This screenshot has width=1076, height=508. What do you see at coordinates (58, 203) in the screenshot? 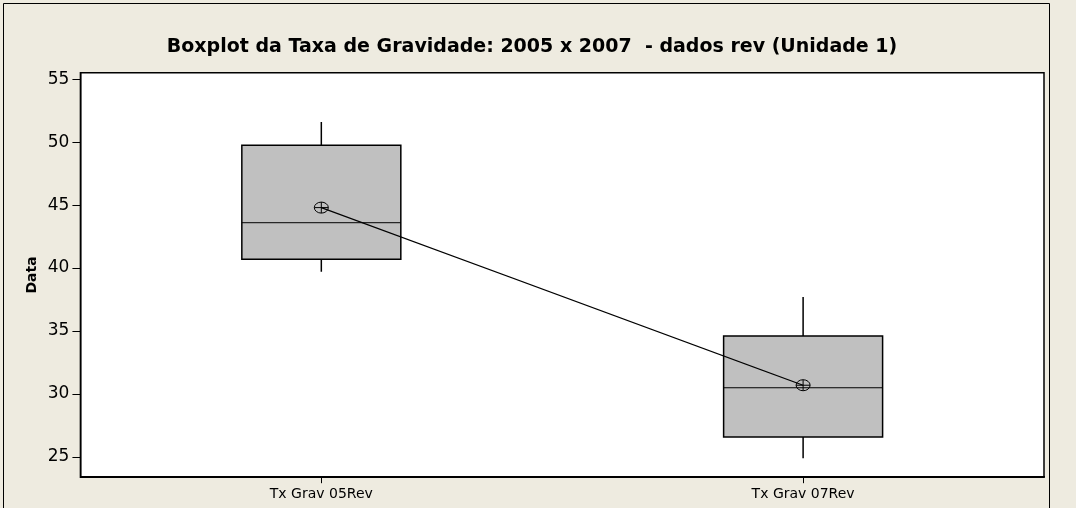
I see `y-tick-label: 45` at bounding box center [58, 203].